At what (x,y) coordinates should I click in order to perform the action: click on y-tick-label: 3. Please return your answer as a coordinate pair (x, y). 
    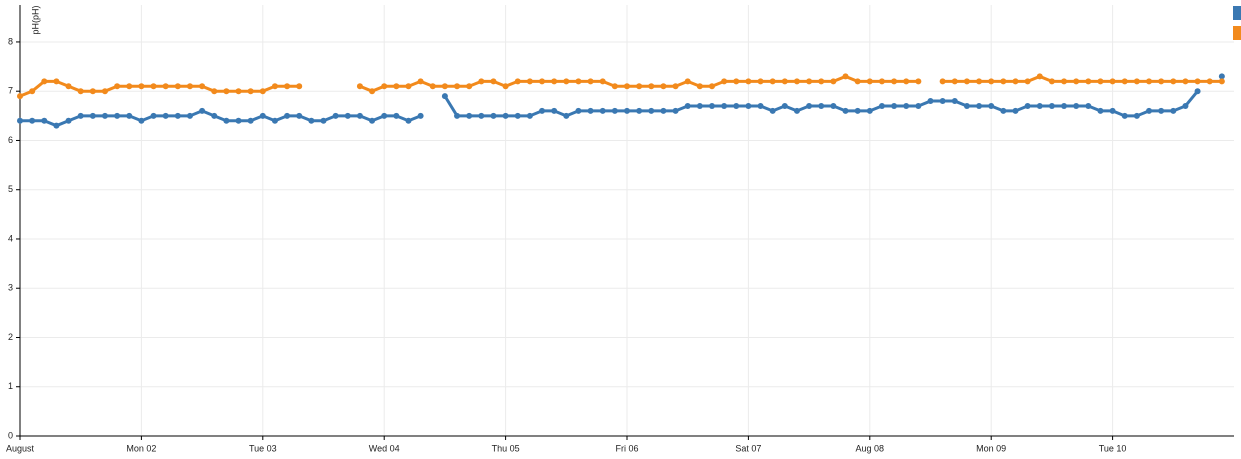
    Looking at the image, I should click on (10, 288).